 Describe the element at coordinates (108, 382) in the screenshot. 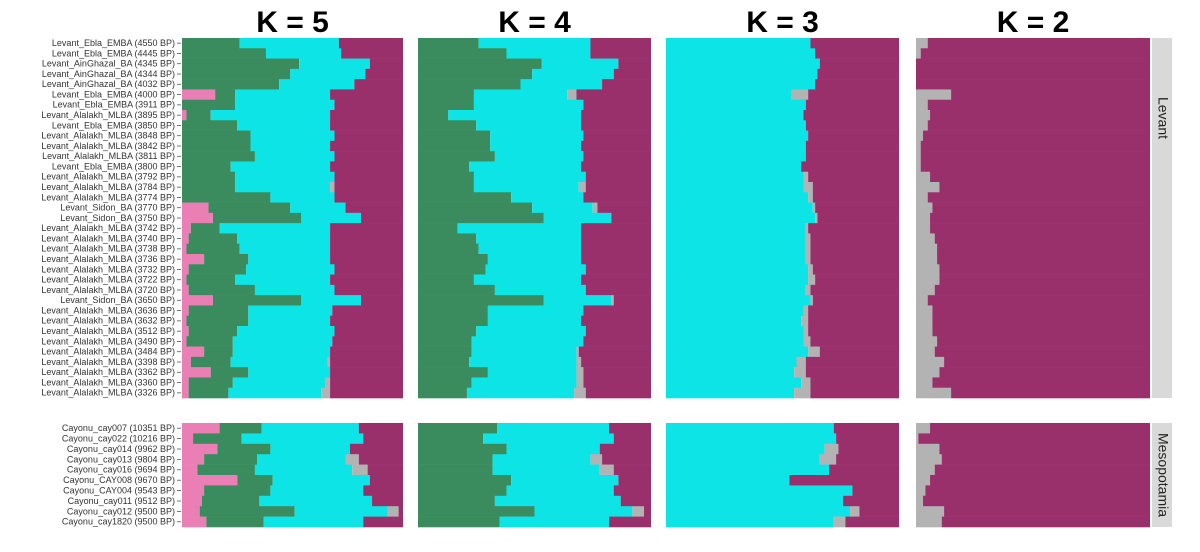

I see `category-label: Levant_Alalakh_MLBA (3360 BP)` at that location.